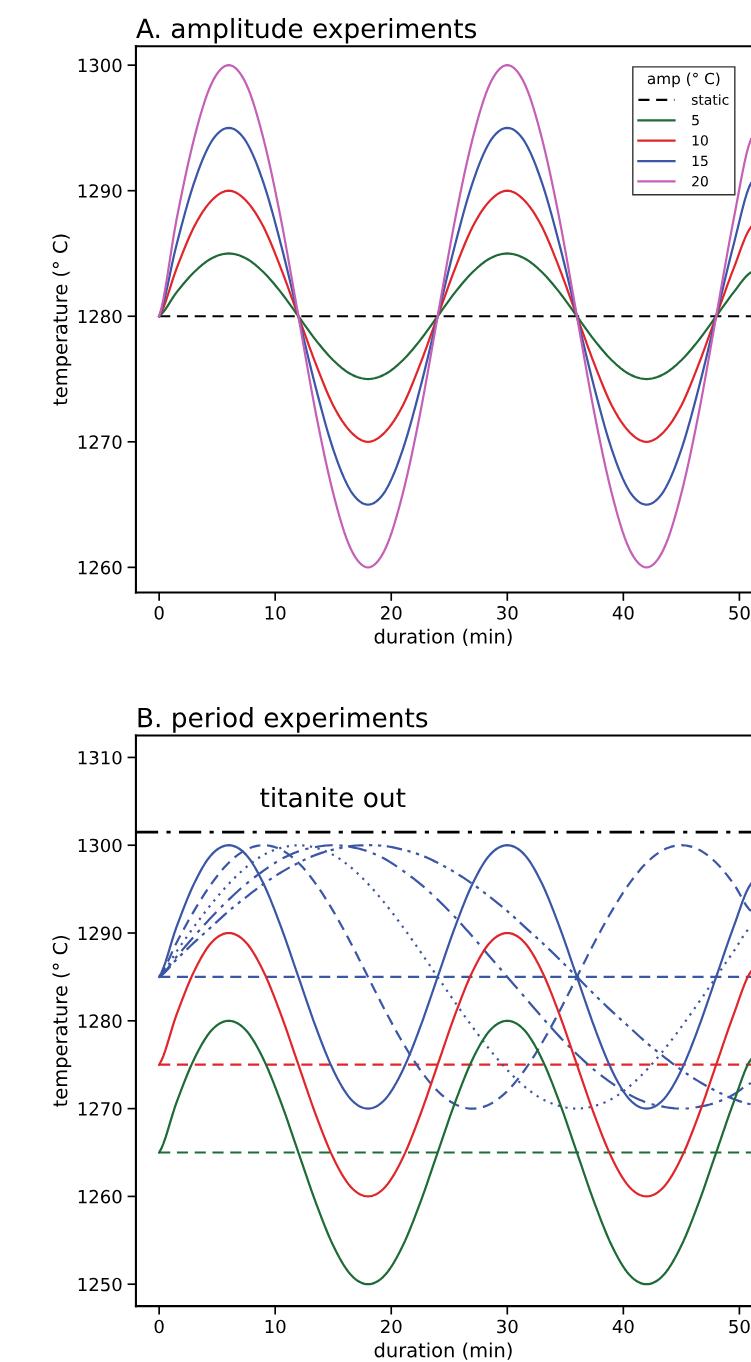 The width and height of the screenshot is (751, 1362). What do you see at coordinates (100, 757) in the screenshot?
I see `y-tick-label: 1310` at bounding box center [100, 757].